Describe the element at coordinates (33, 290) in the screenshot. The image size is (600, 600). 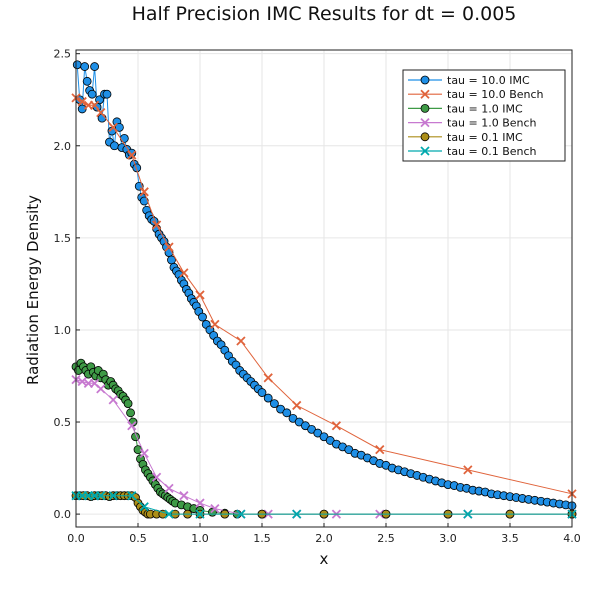
I see `y-axis-title: Radiation Energy Density` at that location.